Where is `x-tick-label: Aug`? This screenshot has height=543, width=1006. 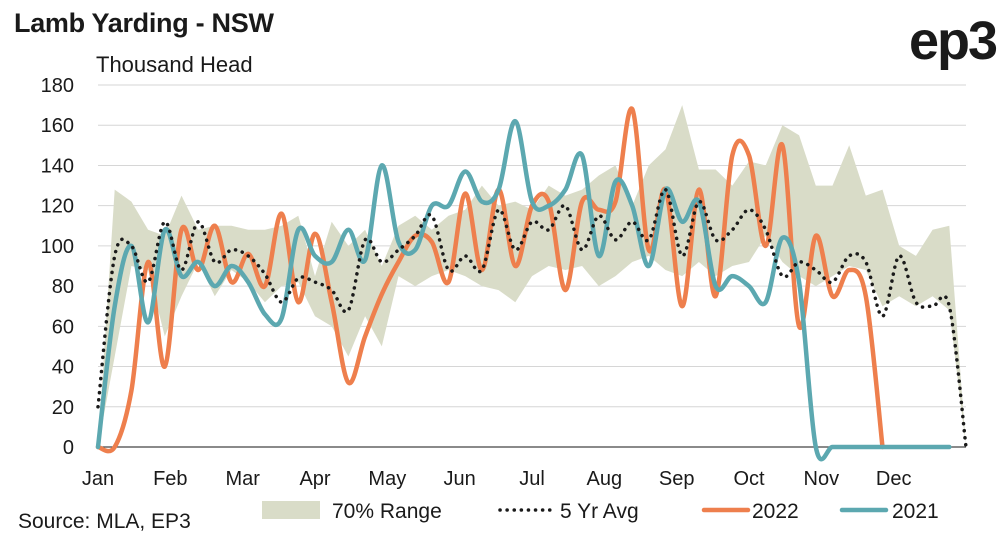 x-tick-label: Aug is located at coordinates (605, 479).